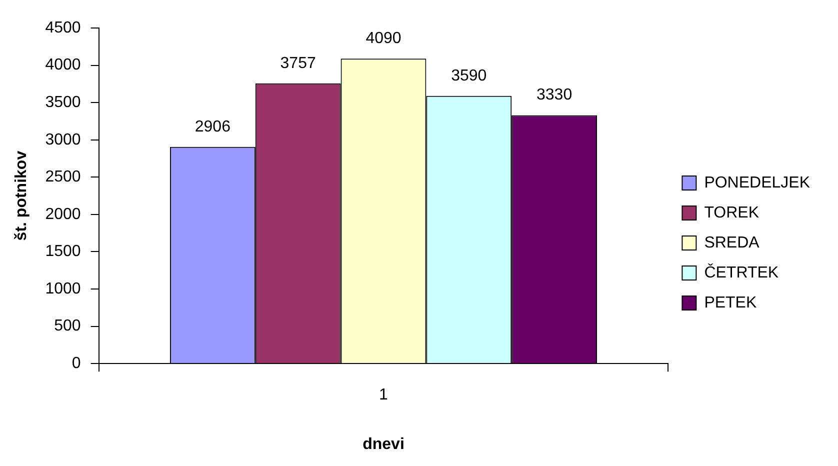  I want to click on y-tick-label: 2000, so click(63, 214).